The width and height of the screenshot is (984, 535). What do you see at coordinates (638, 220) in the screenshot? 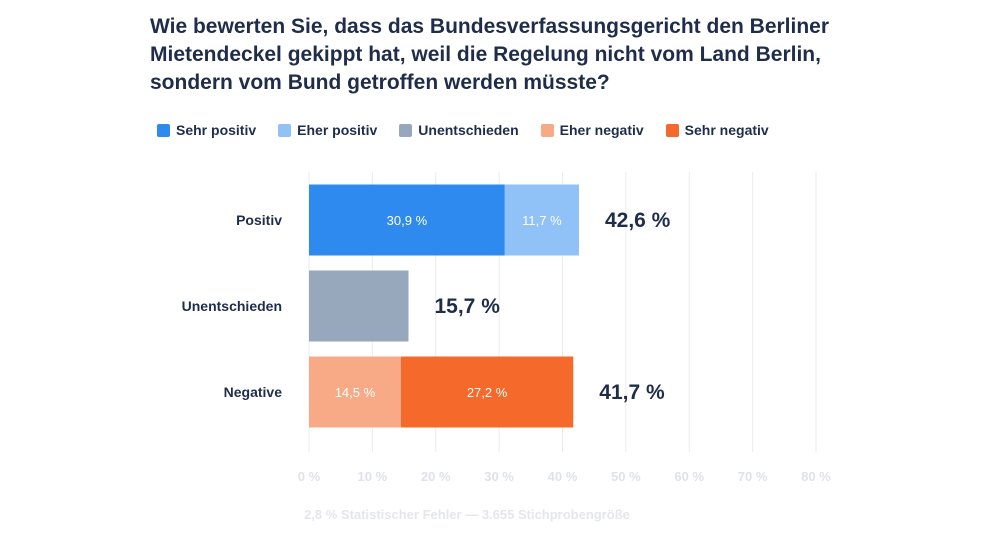
I see `total-label-positiv: 42,6 %` at bounding box center [638, 220].